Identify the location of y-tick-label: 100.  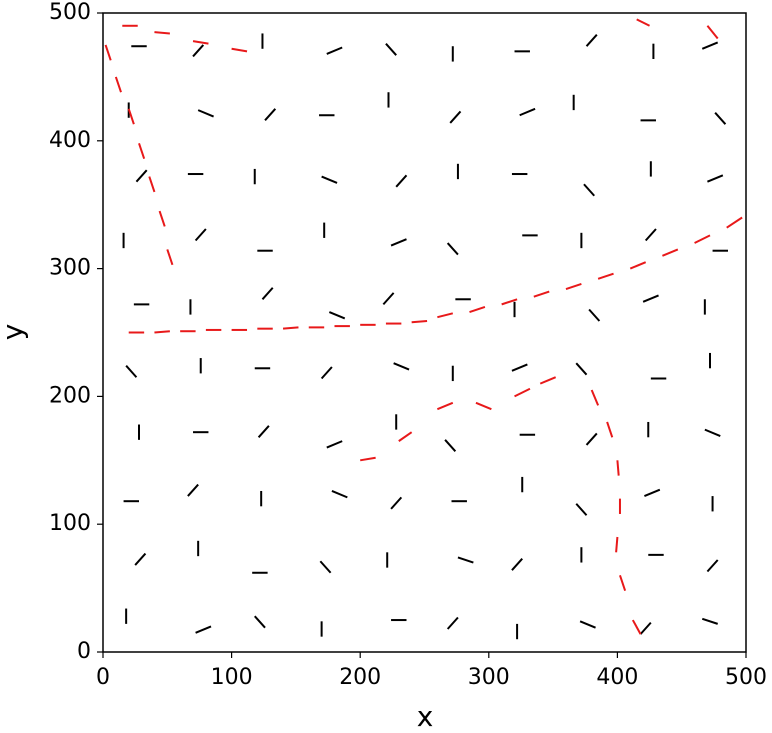
(70, 523).